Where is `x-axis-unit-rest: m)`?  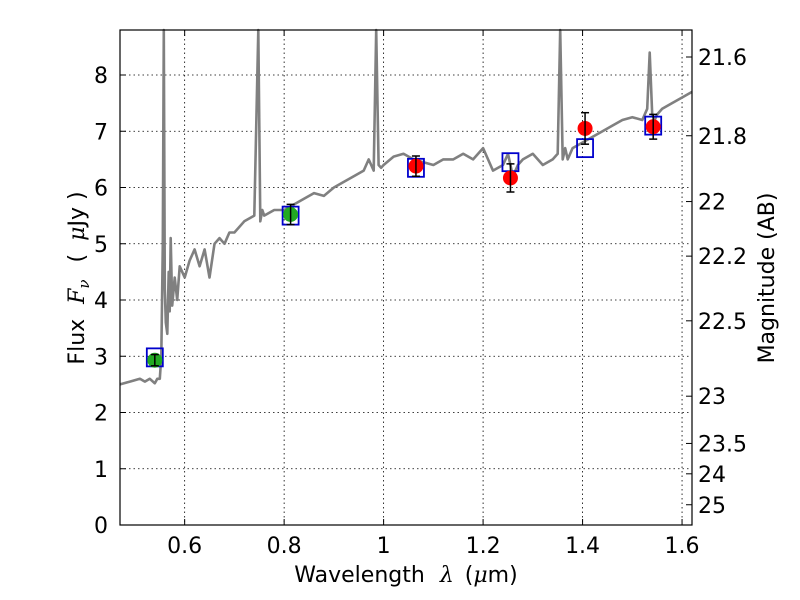 x-axis-unit-rest: m) is located at coordinates (503, 575).